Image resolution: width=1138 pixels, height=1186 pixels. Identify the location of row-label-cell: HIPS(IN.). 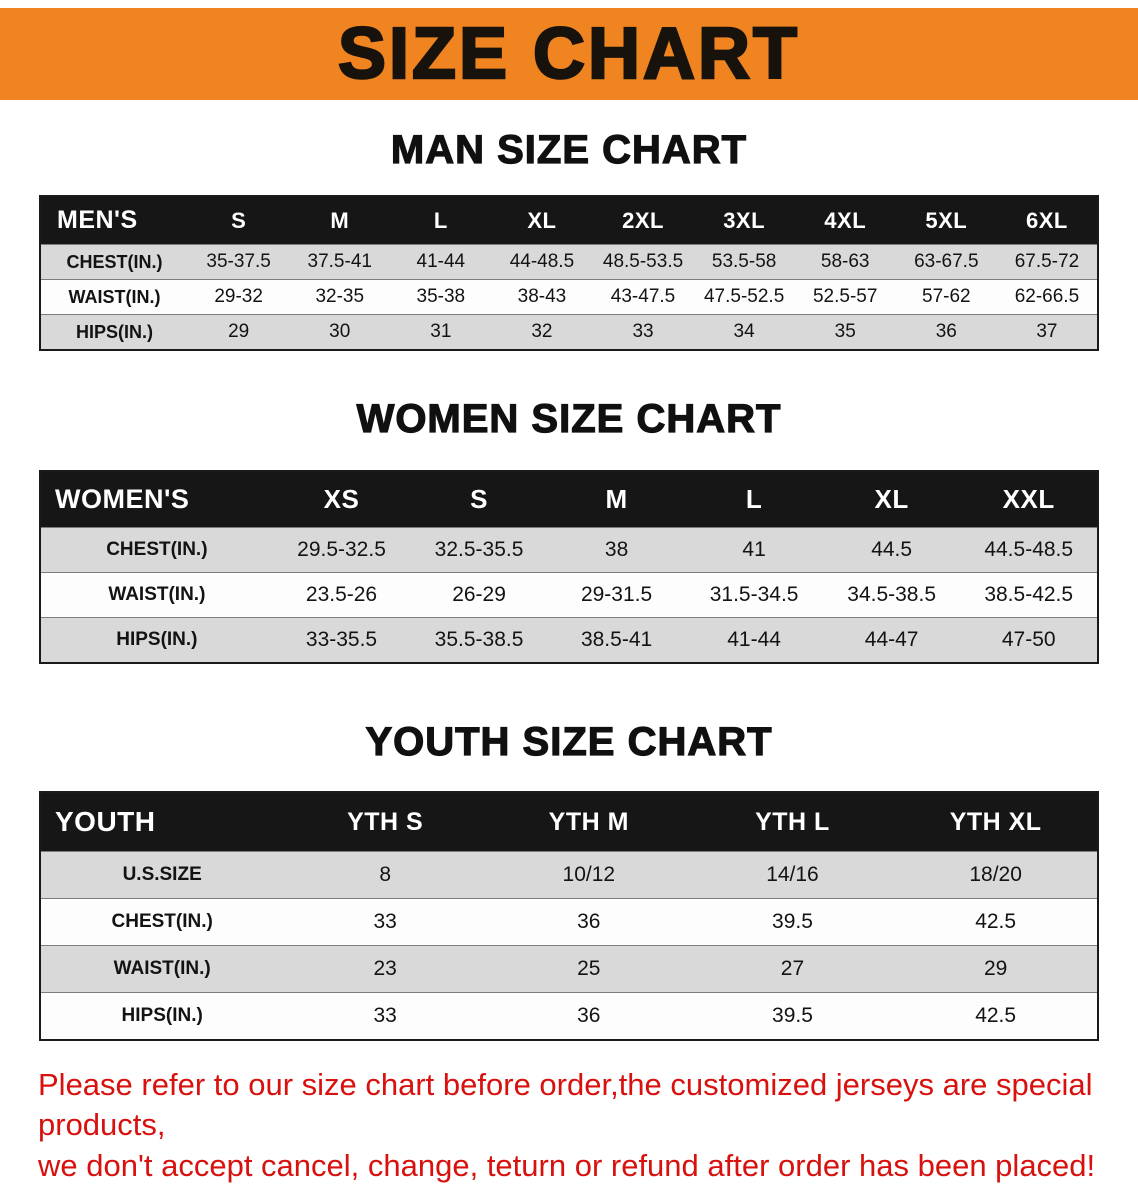
(162, 1016).